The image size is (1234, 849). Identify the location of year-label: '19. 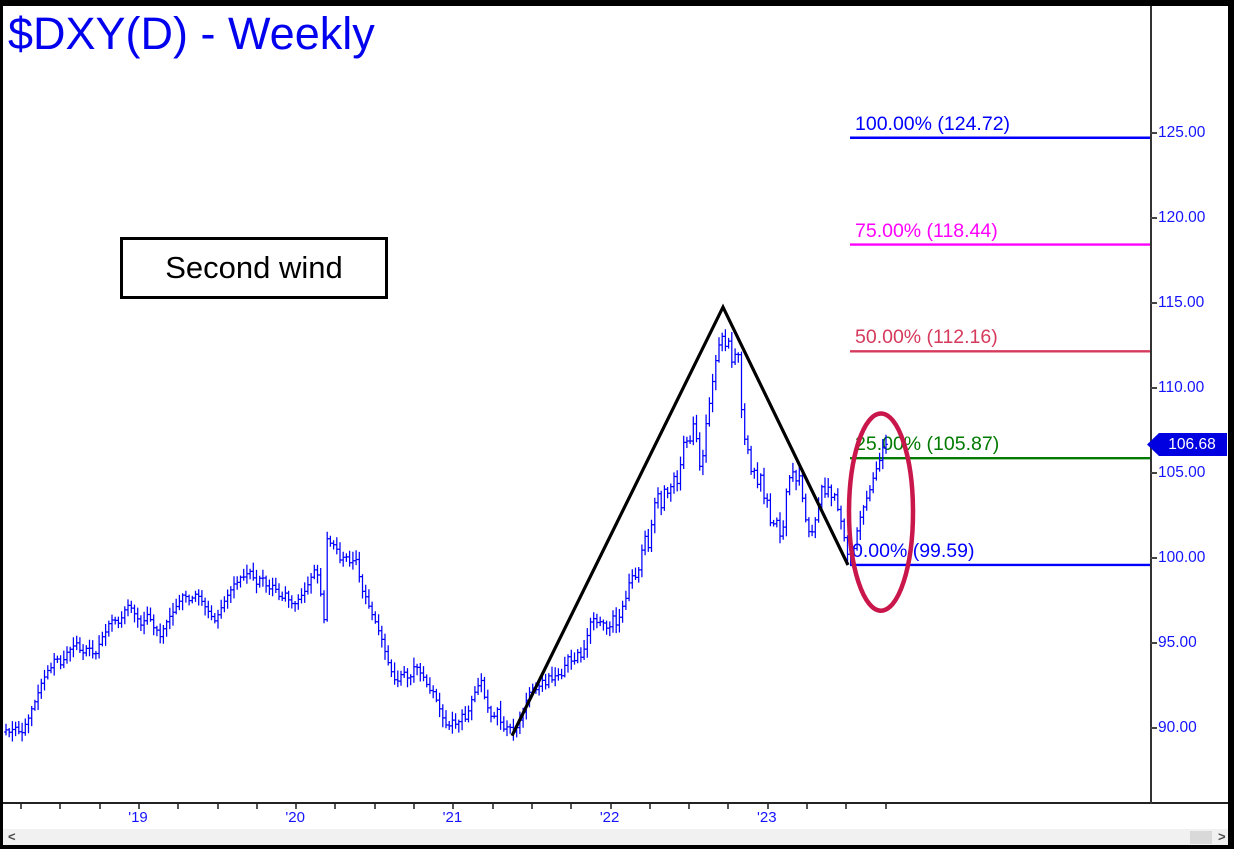
(138, 817).